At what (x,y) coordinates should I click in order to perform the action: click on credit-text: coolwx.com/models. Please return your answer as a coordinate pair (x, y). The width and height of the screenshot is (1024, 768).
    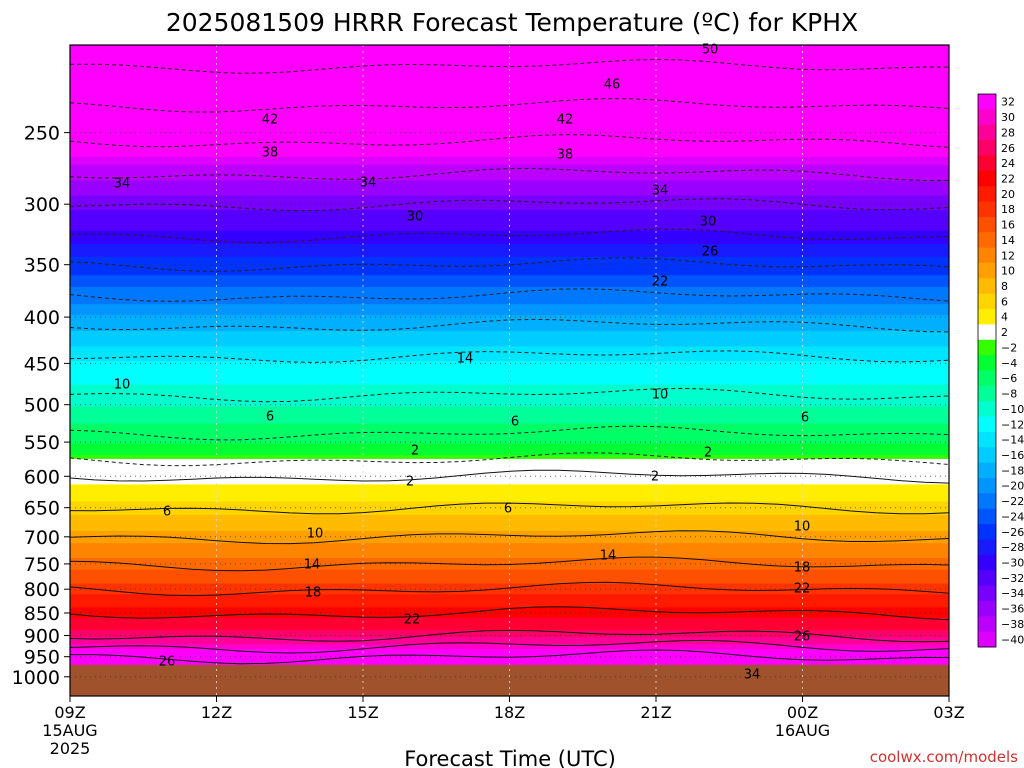
    Looking at the image, I should click on (944, 757).